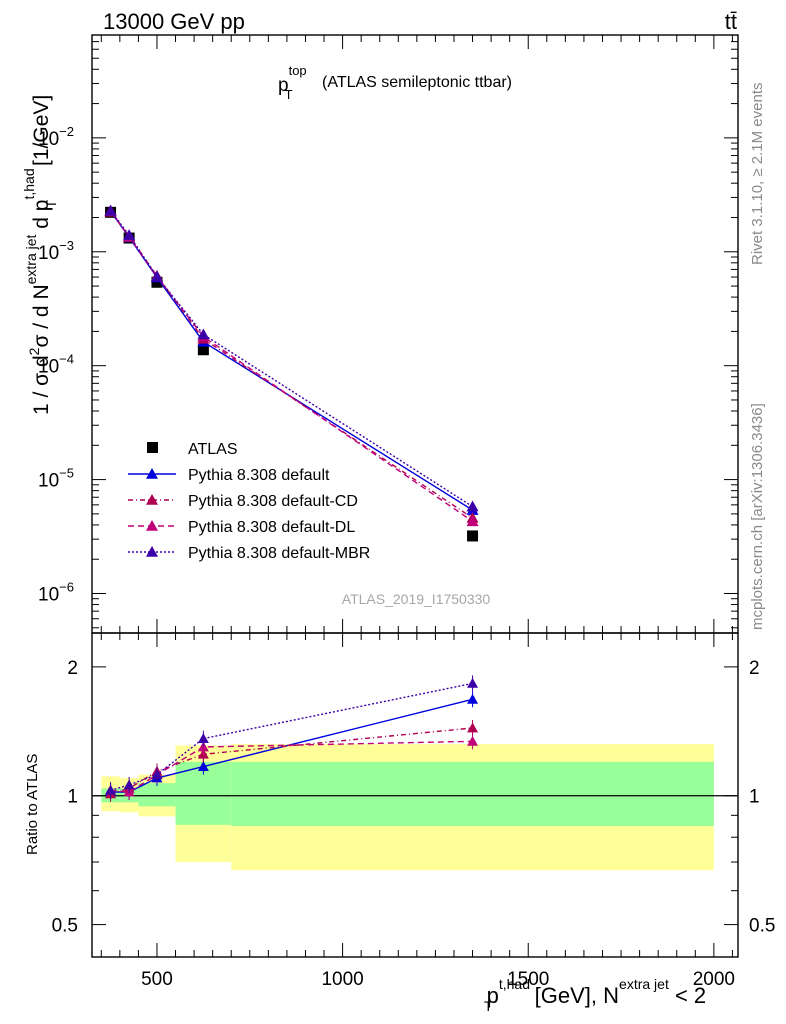 This screenshot has height=1024, width=786. I want to click on legend-item-data: ATLAS, so click(192, 449).